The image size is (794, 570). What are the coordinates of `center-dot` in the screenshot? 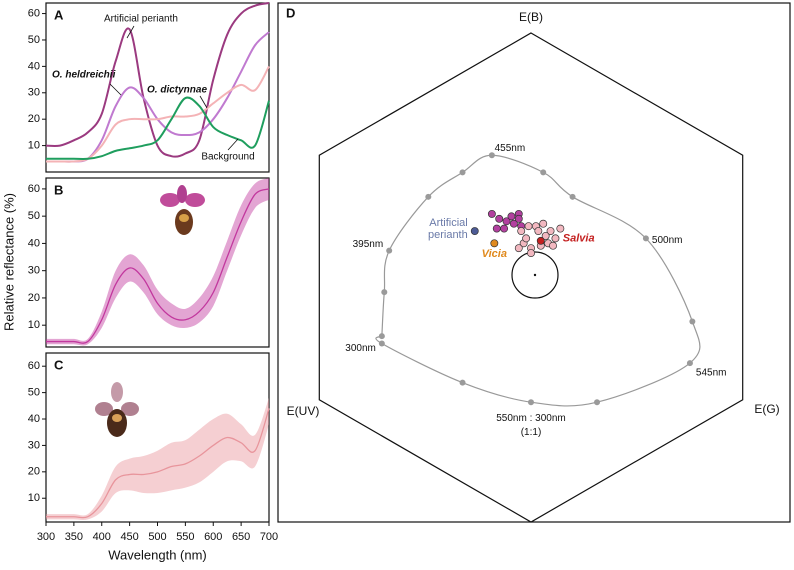 It's located at (535, 275).